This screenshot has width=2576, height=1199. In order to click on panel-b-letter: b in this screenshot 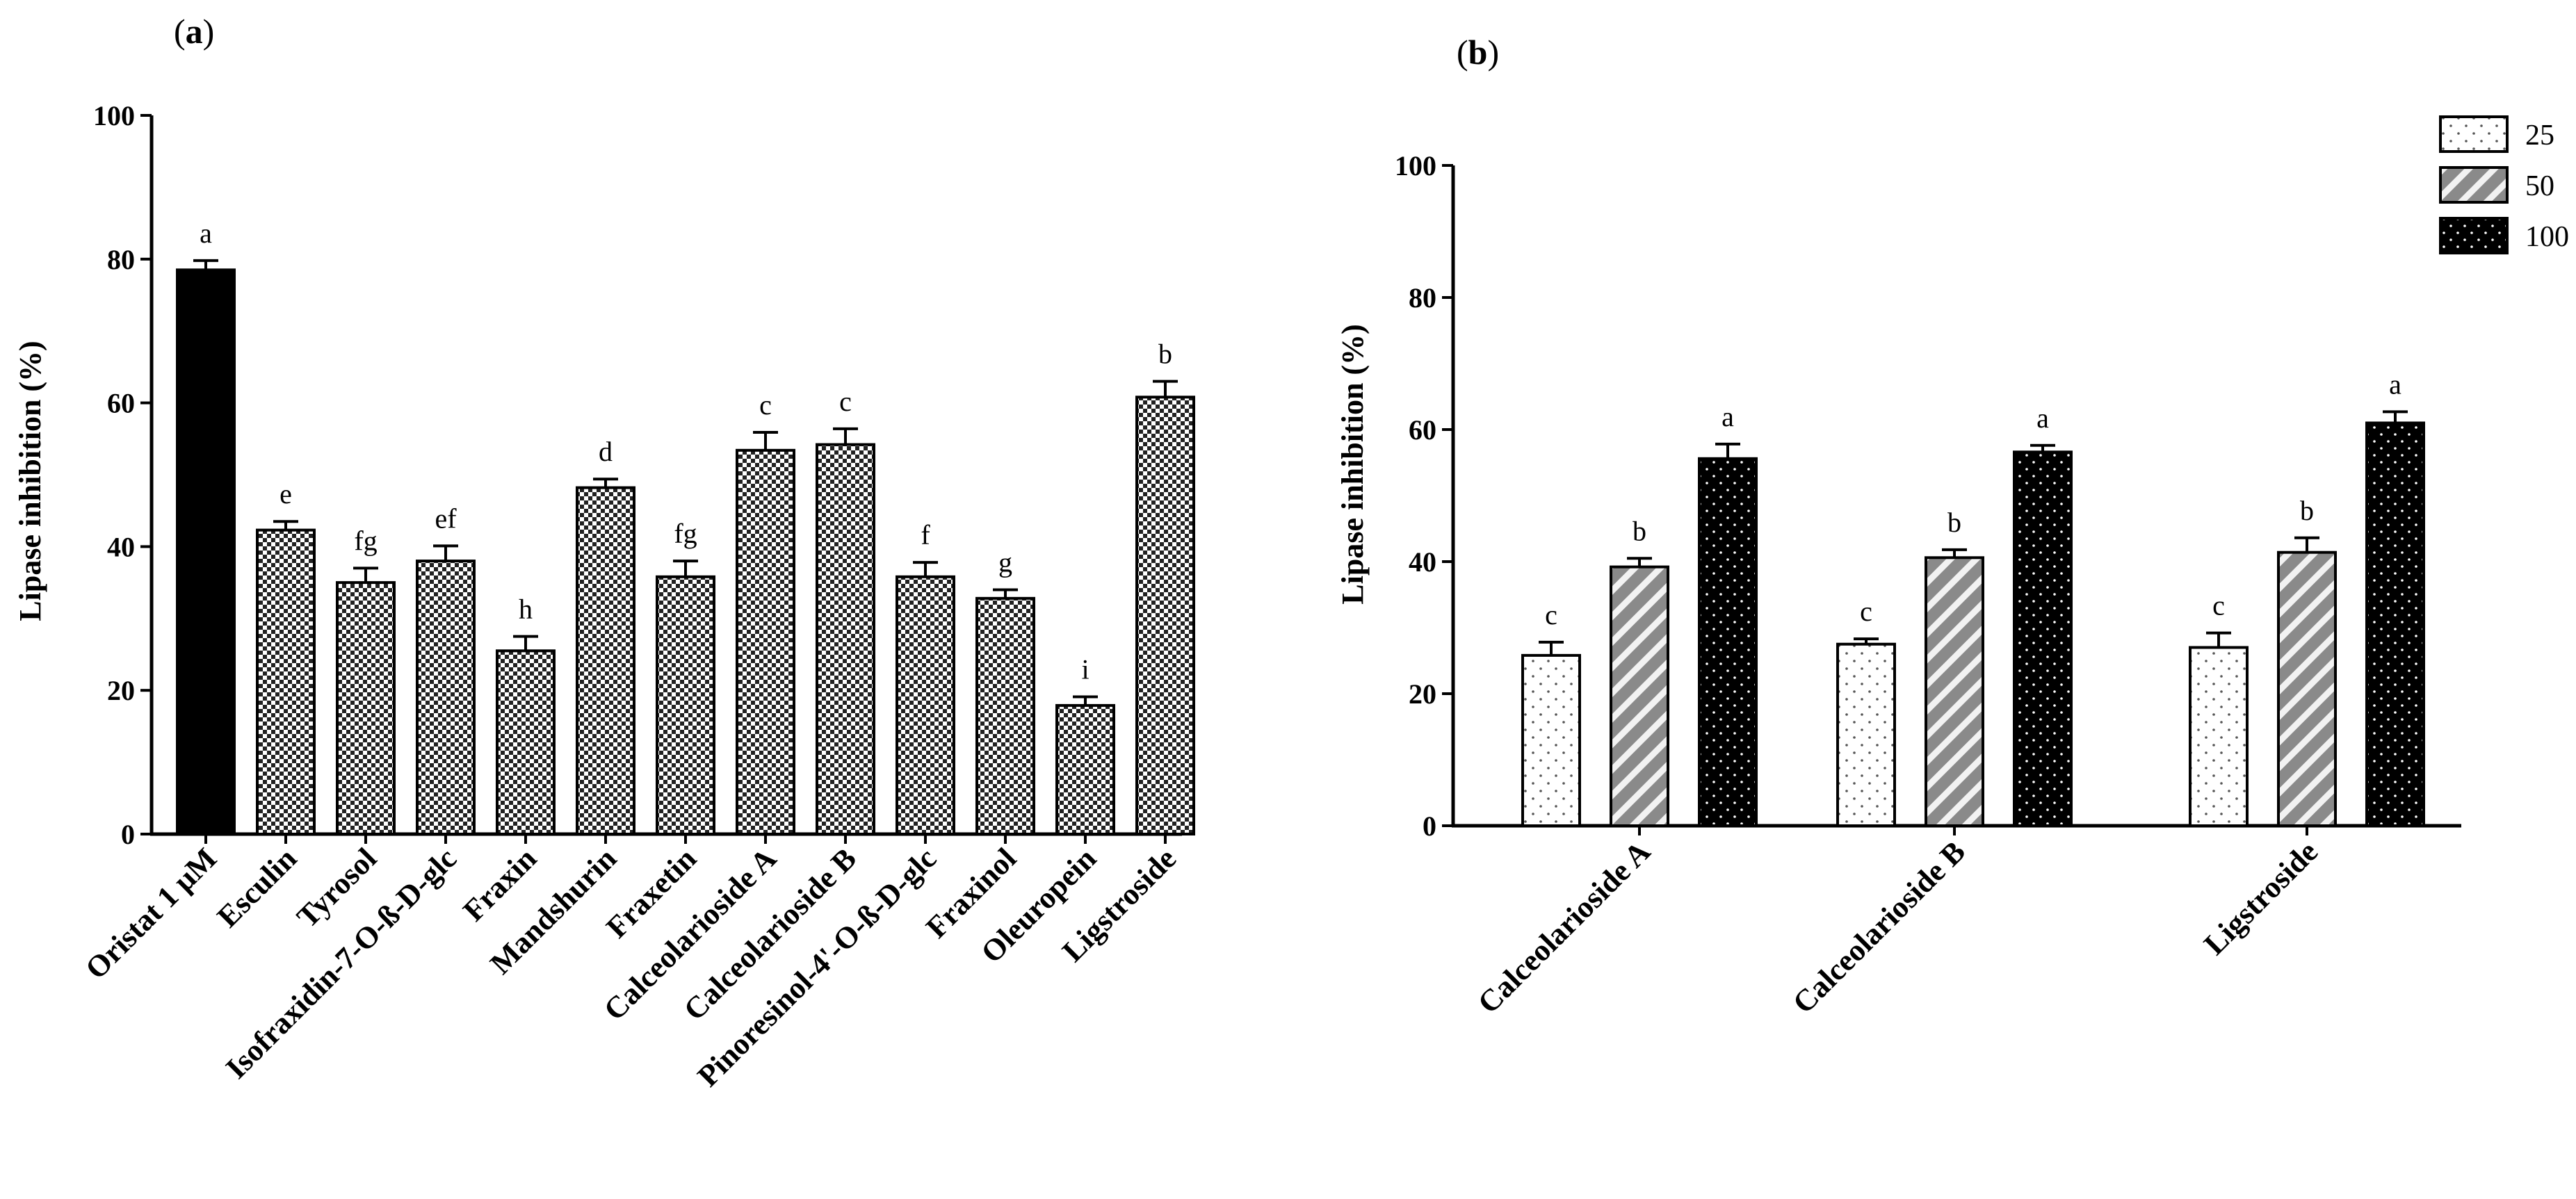, I will do `click(1478, 52)`.